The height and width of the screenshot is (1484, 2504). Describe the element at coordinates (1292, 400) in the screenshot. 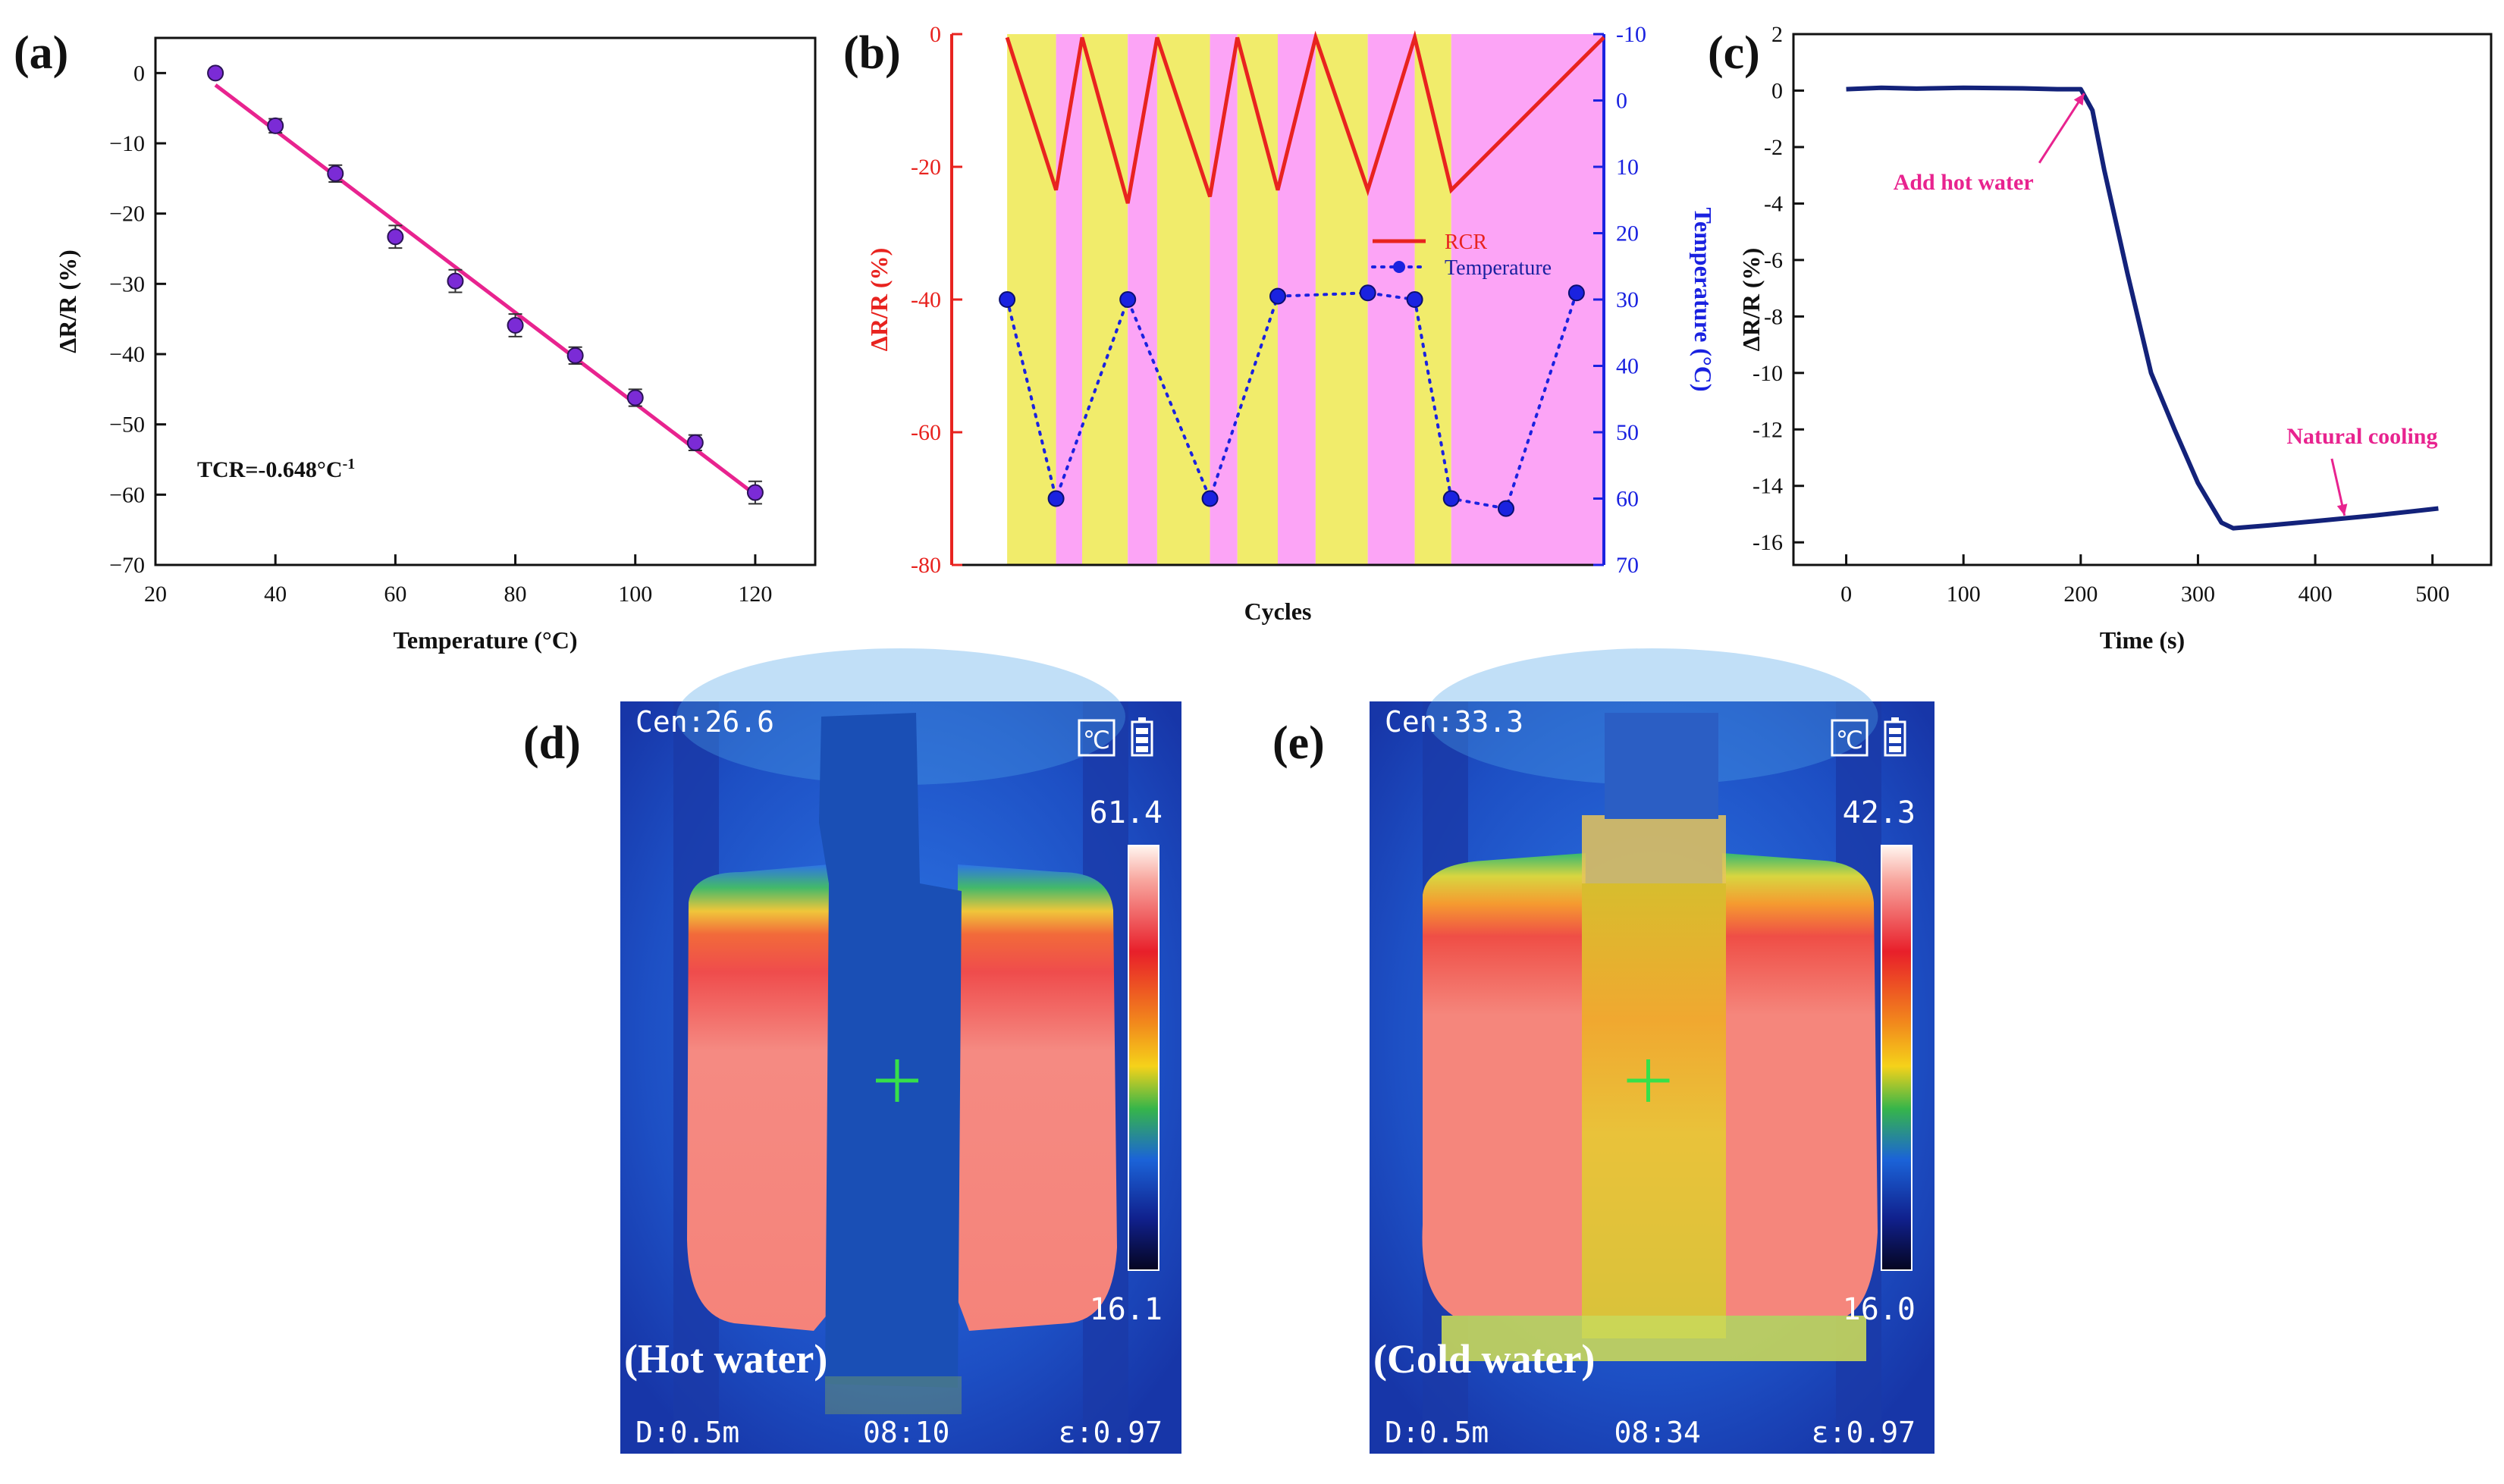

I see `chart-b-temperature-line` at that location.